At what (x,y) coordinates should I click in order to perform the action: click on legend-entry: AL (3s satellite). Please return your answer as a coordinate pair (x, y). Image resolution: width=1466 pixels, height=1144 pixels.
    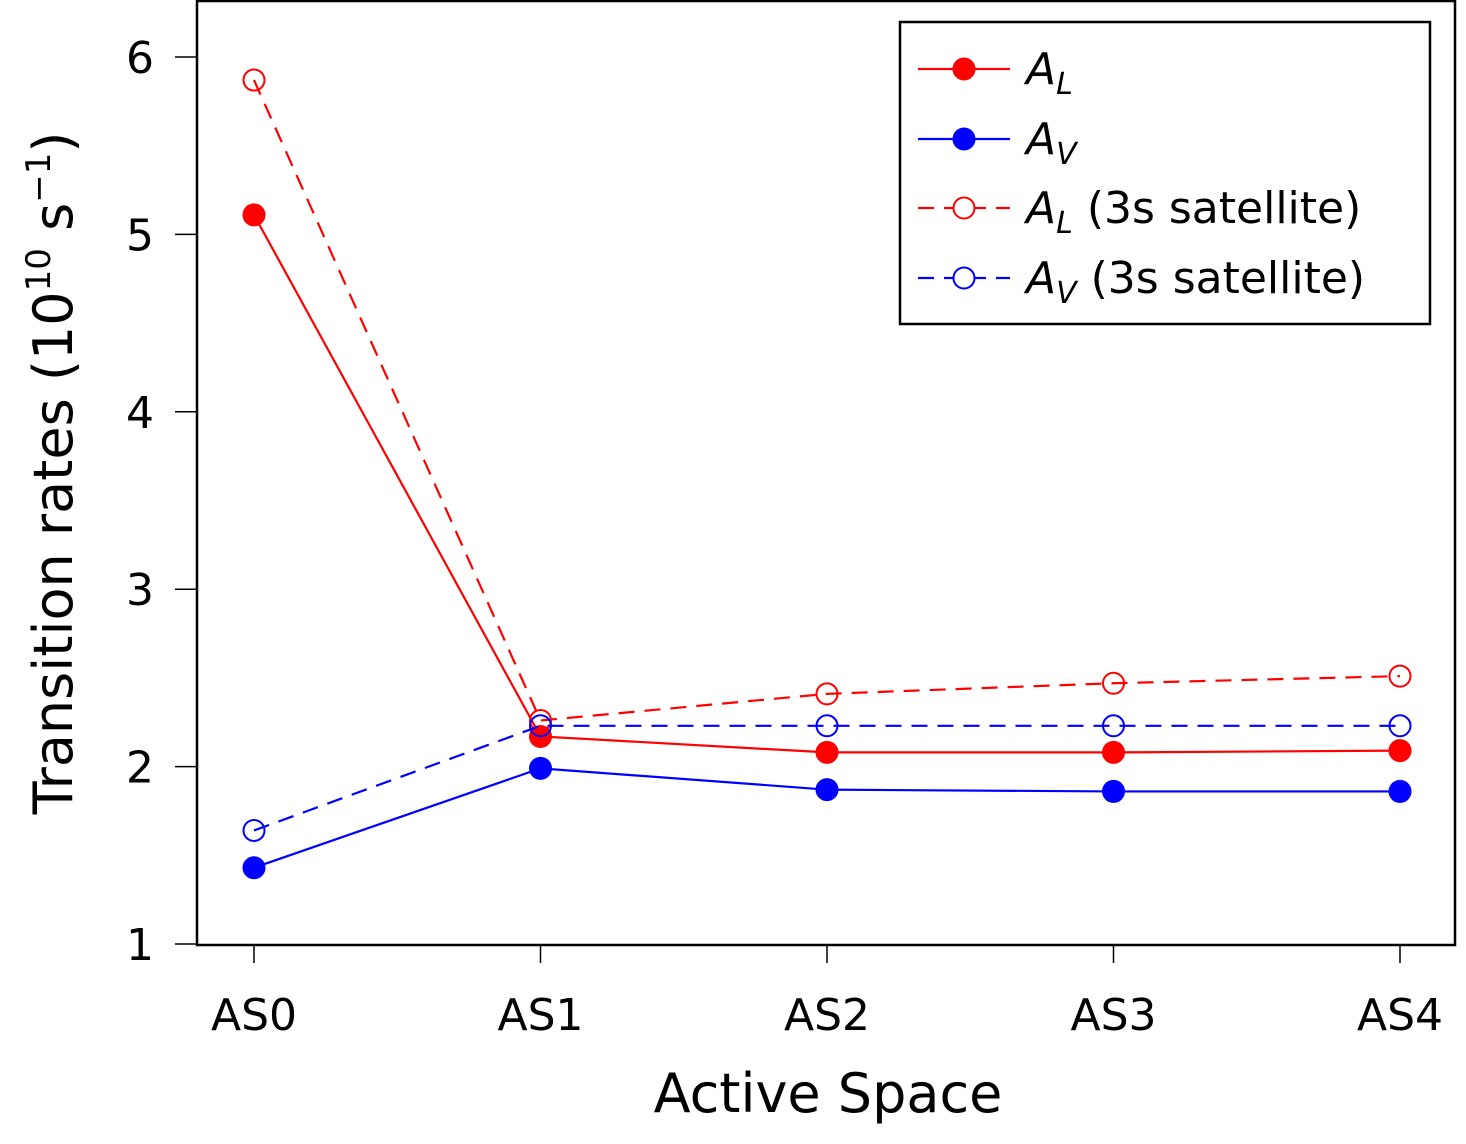
    Looking at the image, I should click on (1139, 212).